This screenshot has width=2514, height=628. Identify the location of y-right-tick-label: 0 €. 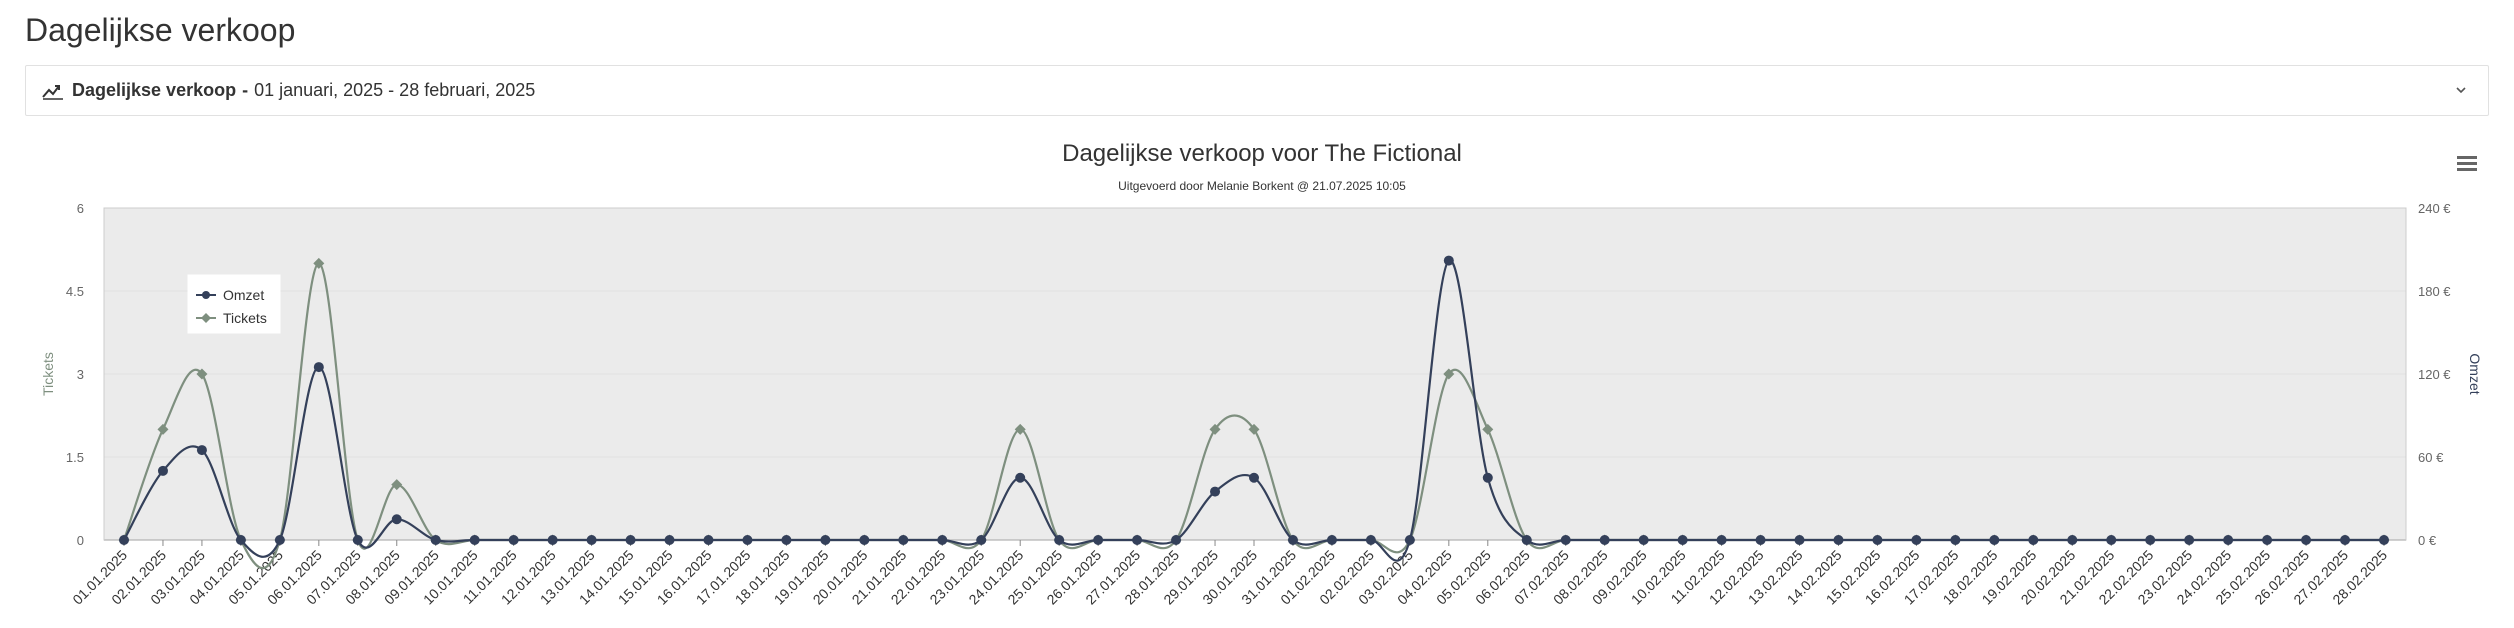
(2427, 540).